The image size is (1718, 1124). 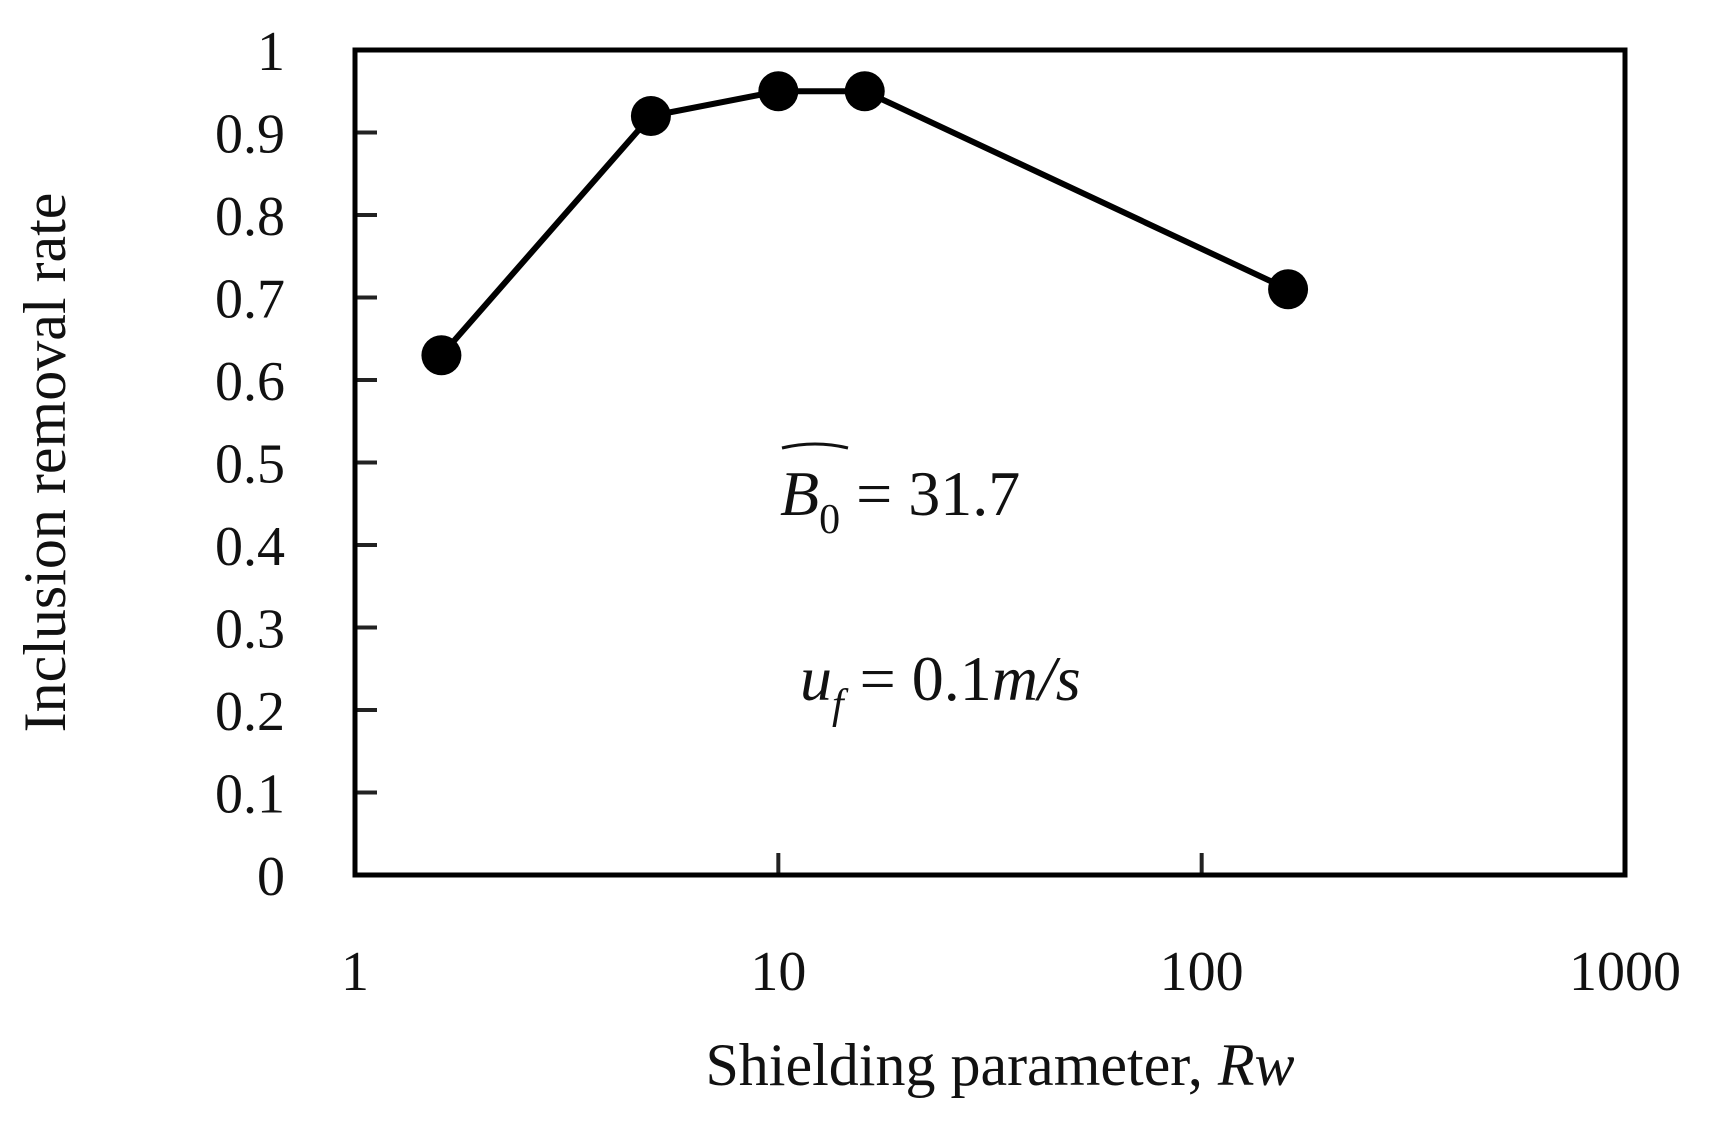 What do you see at coordinates (1256, 1065) in the screenshot?
I see `x-axis-label-symbol: Rw` at bounding box center [1256, 1065].